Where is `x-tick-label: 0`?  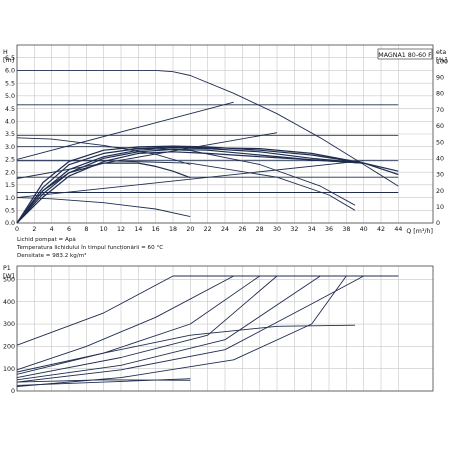 x-tick-label: 0 is located at coordinates (17, 229).